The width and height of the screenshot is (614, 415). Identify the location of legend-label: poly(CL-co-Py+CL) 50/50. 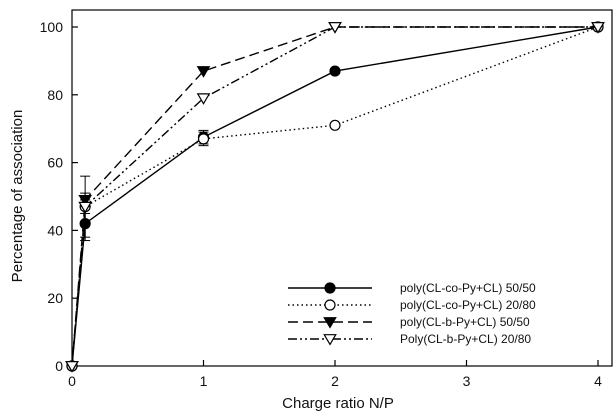
(468, 288).